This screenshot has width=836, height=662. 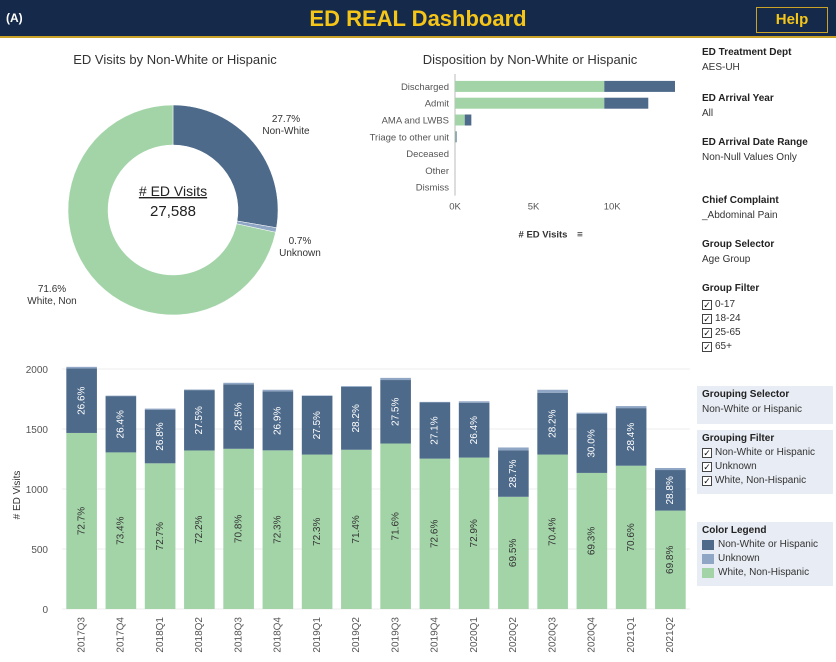 I want to click on x-tick-label: 2019Q3, so click(x=395, y=635).